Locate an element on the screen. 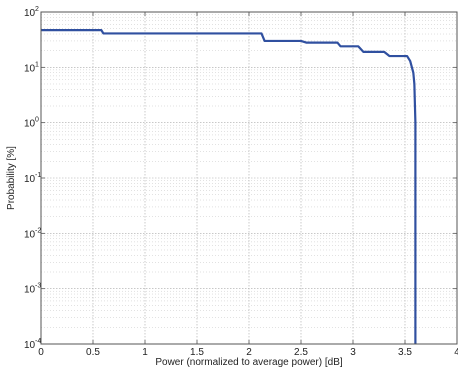 The image size is (458, 369). x-tick-label: 0 is located at coordinates (41, 352).